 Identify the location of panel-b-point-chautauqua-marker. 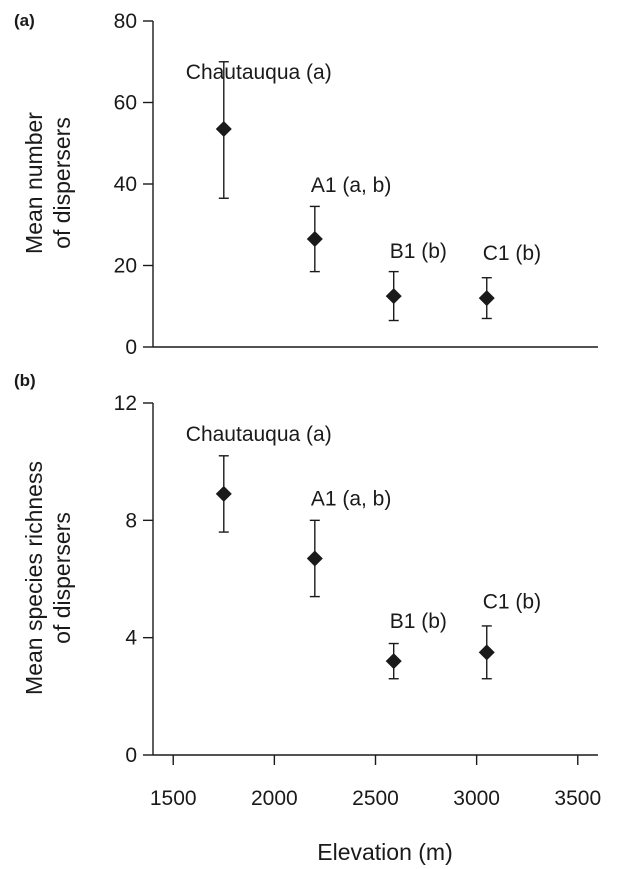
(223, 493).